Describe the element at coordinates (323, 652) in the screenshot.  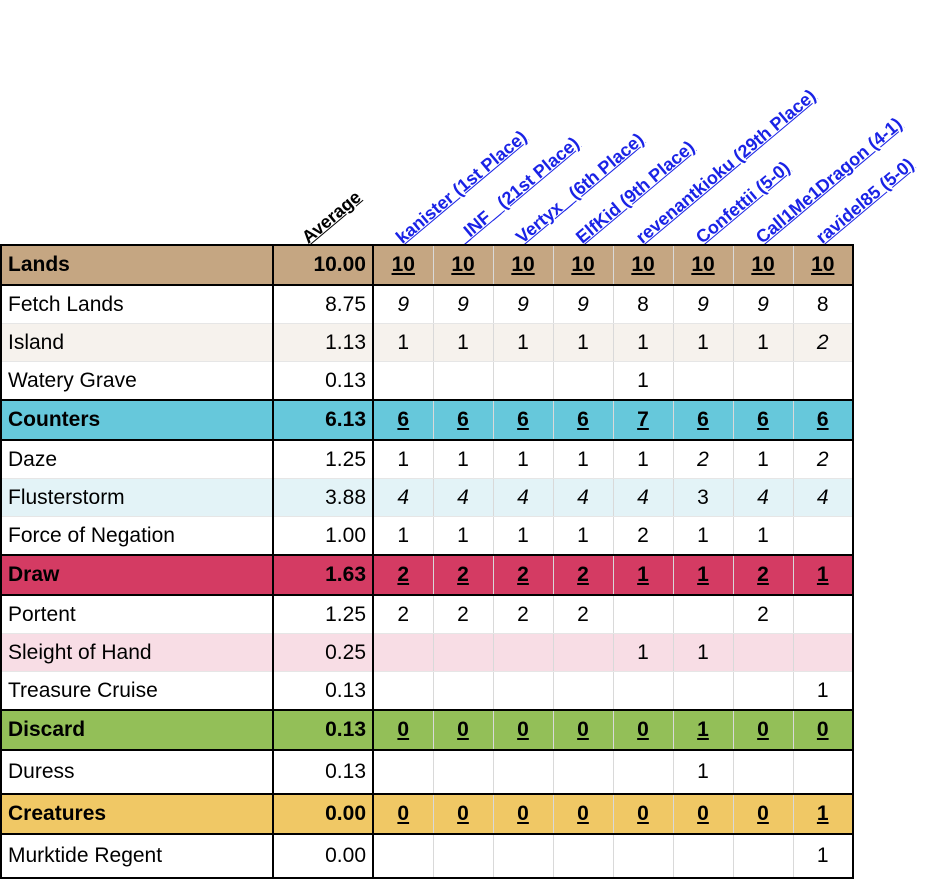
I see `card-average: 0.25` at that location.